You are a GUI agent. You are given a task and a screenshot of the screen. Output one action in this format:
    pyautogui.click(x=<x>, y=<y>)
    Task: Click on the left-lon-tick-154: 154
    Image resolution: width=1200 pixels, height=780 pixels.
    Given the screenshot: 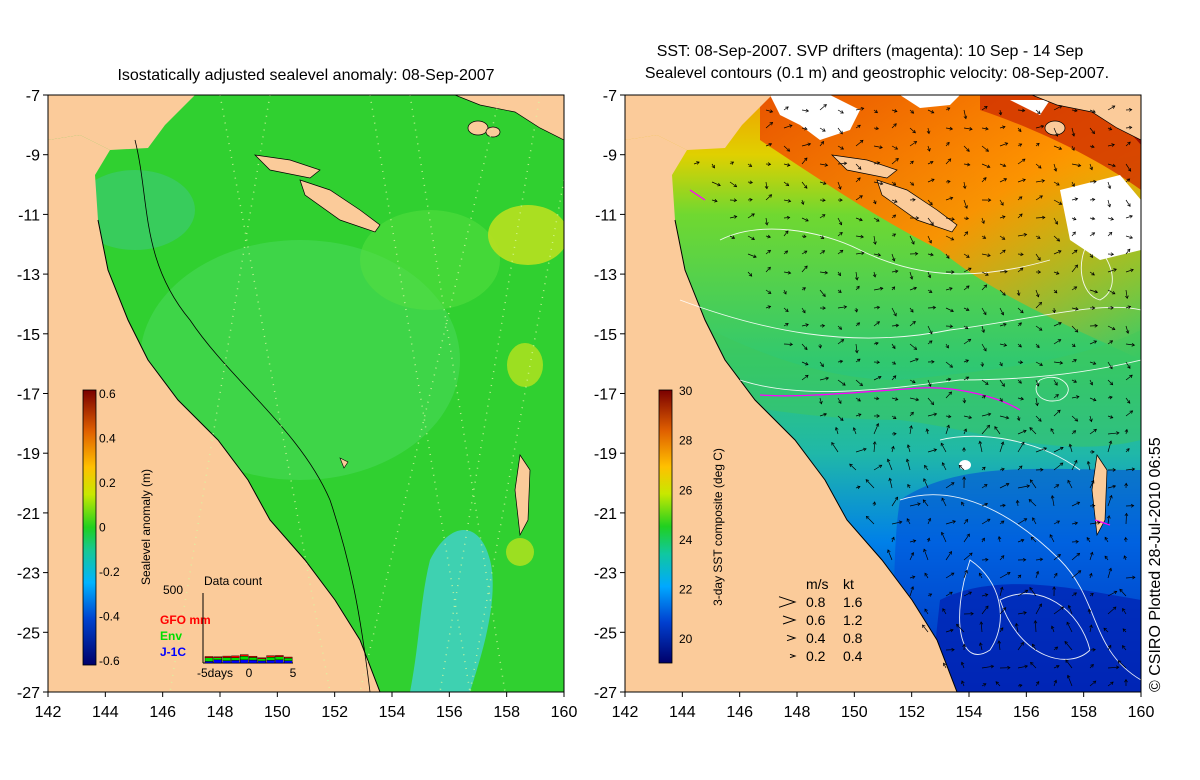 What is the action you would take?
    pyautogui.click(x=392, y=712)
    